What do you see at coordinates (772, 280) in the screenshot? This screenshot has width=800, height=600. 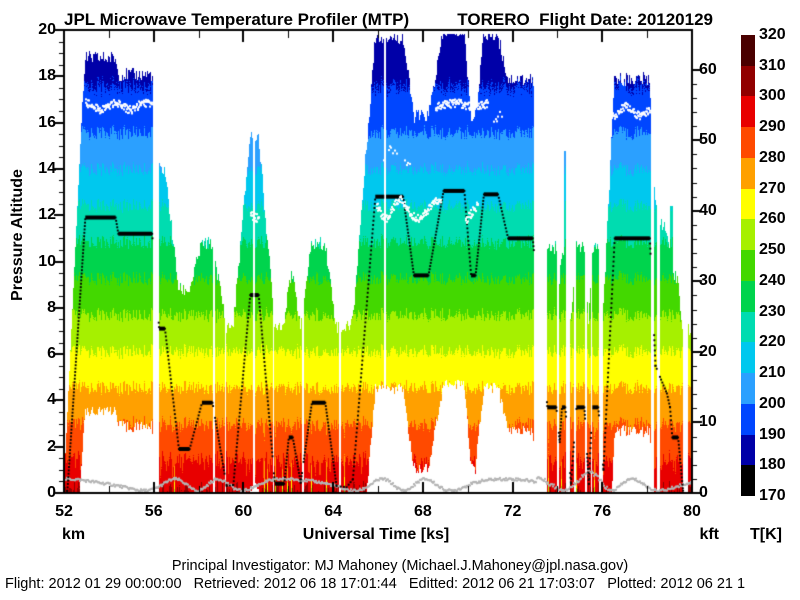 I see `colorbar-tick-label: 240` at bounding box center [772, 280].